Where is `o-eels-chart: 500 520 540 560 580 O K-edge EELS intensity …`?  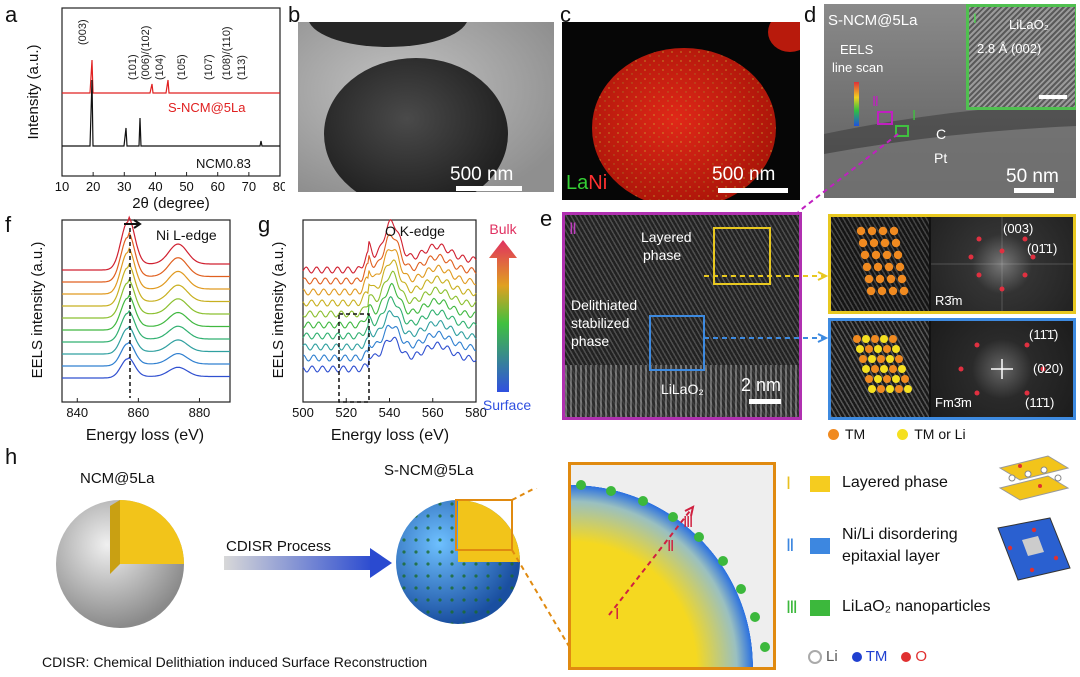 o-eels-chart: 500 520 540 560 580 O K-edge EELS intensity … is located at coordinates (400, 331).